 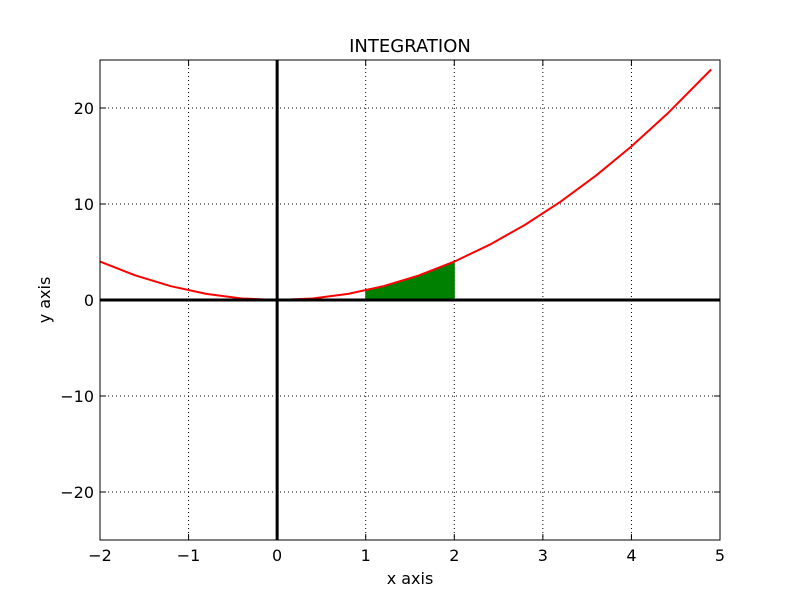 What do you see at coordinates (631, 555) in the screenshot?
I see `x-tick-label: 4` at bounding box center [631, 555].